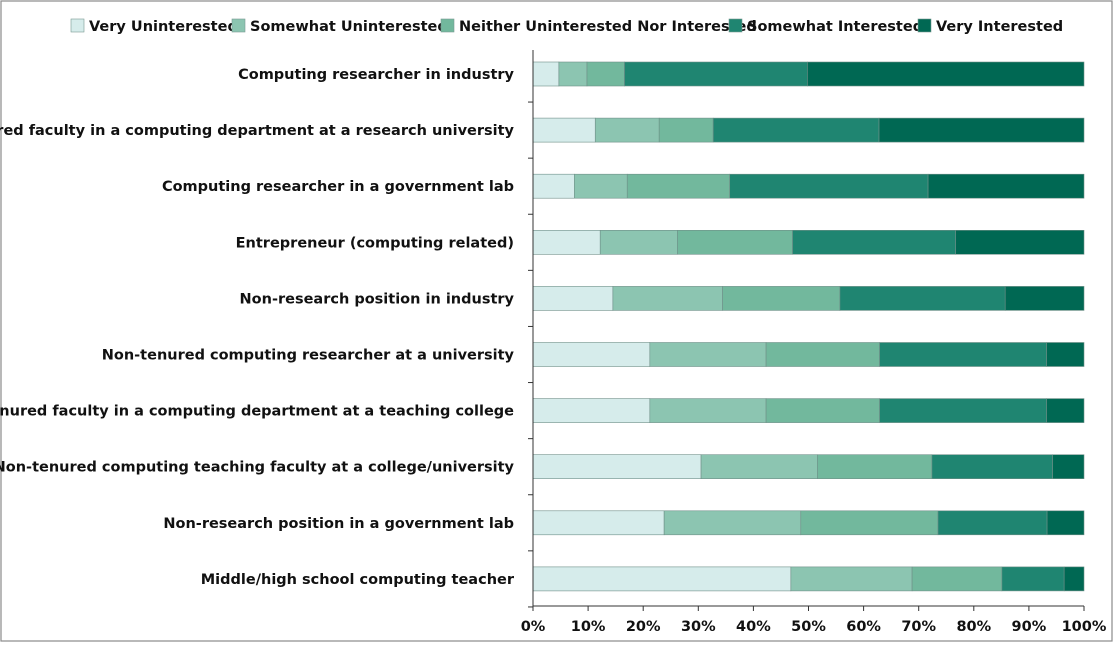 This screenshot has width=1114, height=647. I want to click on legend-swatch-somewhat-interested, so click(735, 25).